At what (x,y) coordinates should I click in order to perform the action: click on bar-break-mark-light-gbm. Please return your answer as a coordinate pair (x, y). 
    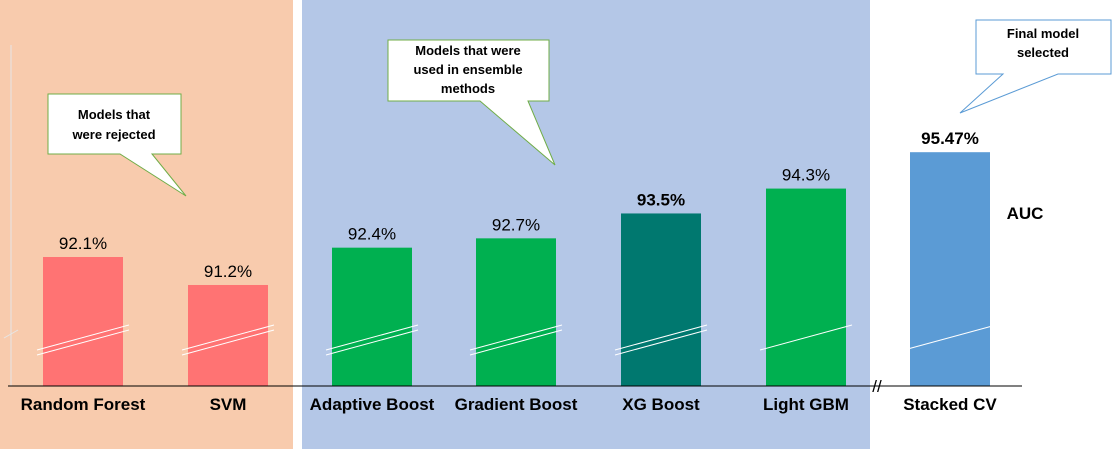
    Looking at the image, I should click on (806, 337).